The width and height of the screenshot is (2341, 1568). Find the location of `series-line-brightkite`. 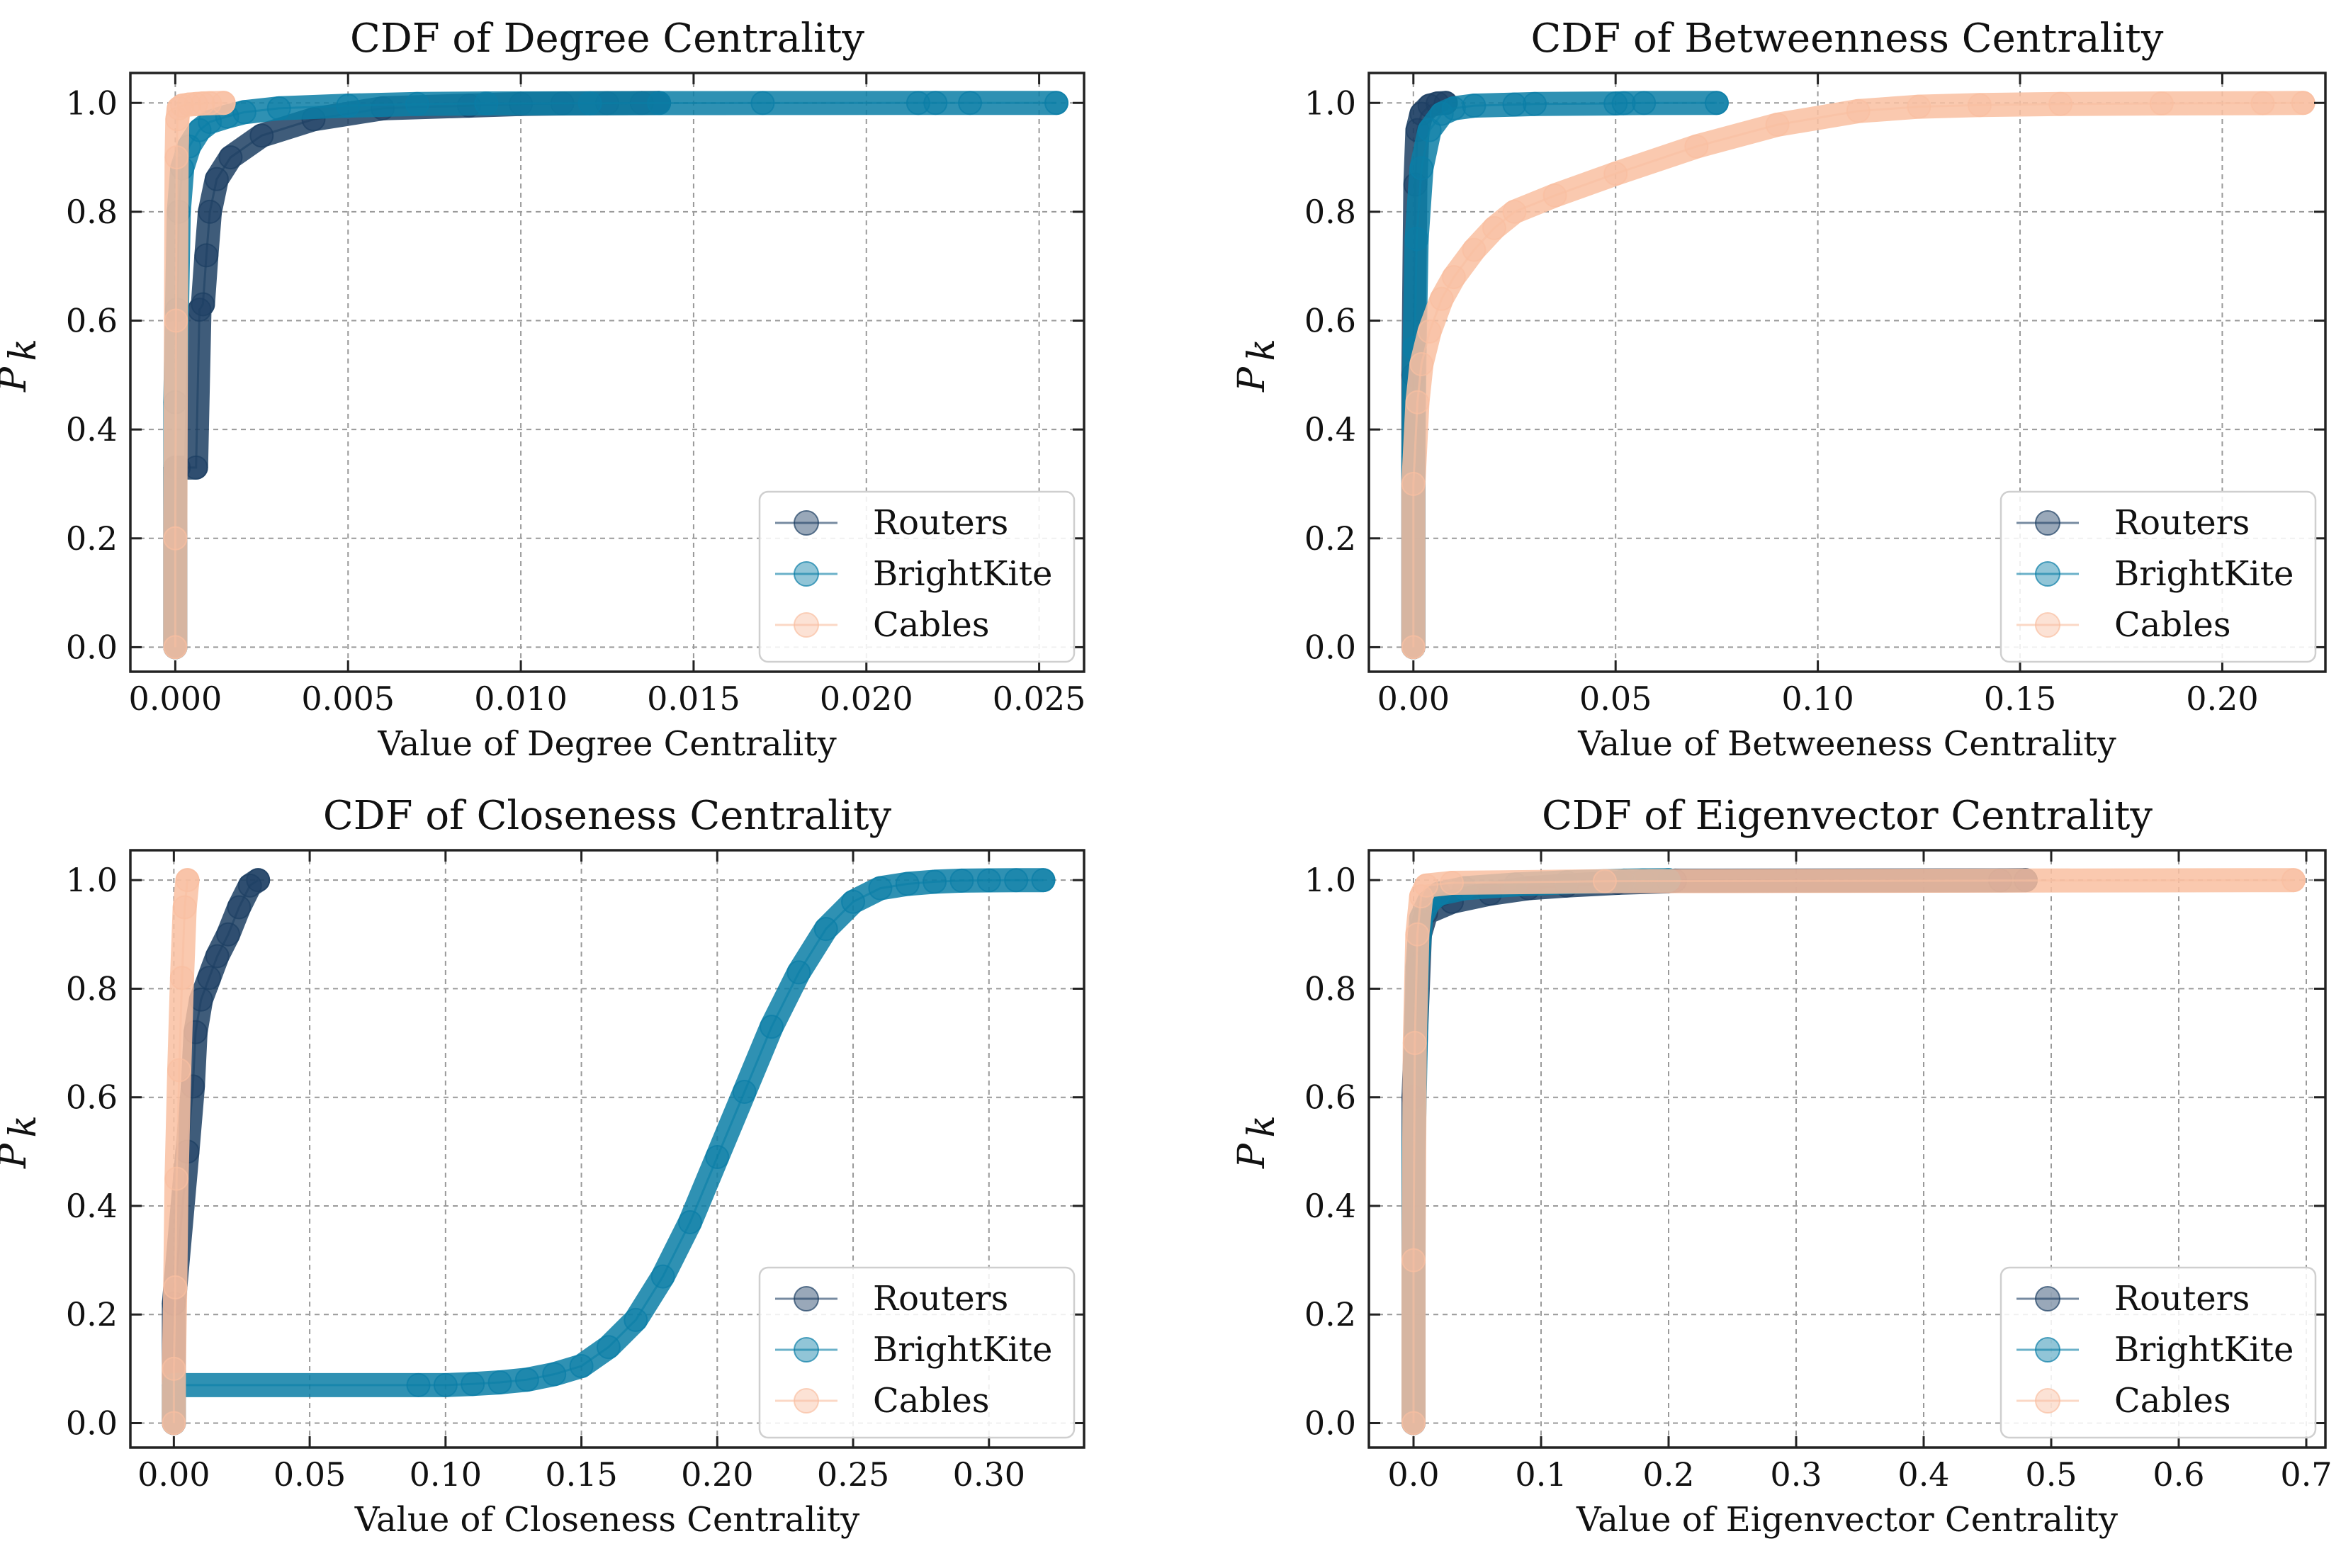

series-line-brightkite is located at coordinates (608, 1151).